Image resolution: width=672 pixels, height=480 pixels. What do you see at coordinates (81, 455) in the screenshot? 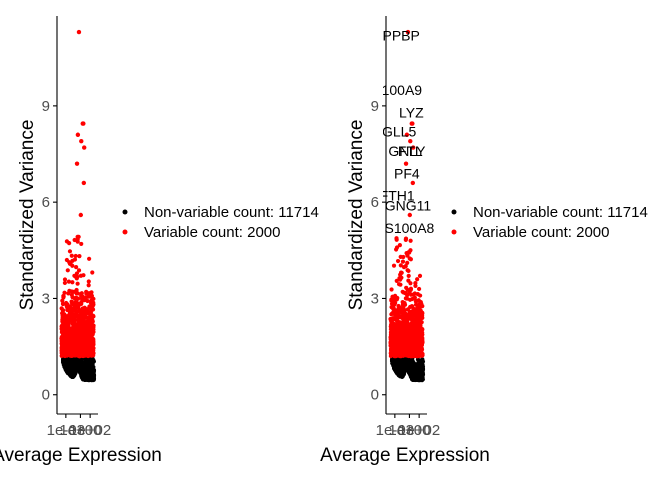
I see `left-x-axis-title: Average Expression` at bounding box center [81, 455].